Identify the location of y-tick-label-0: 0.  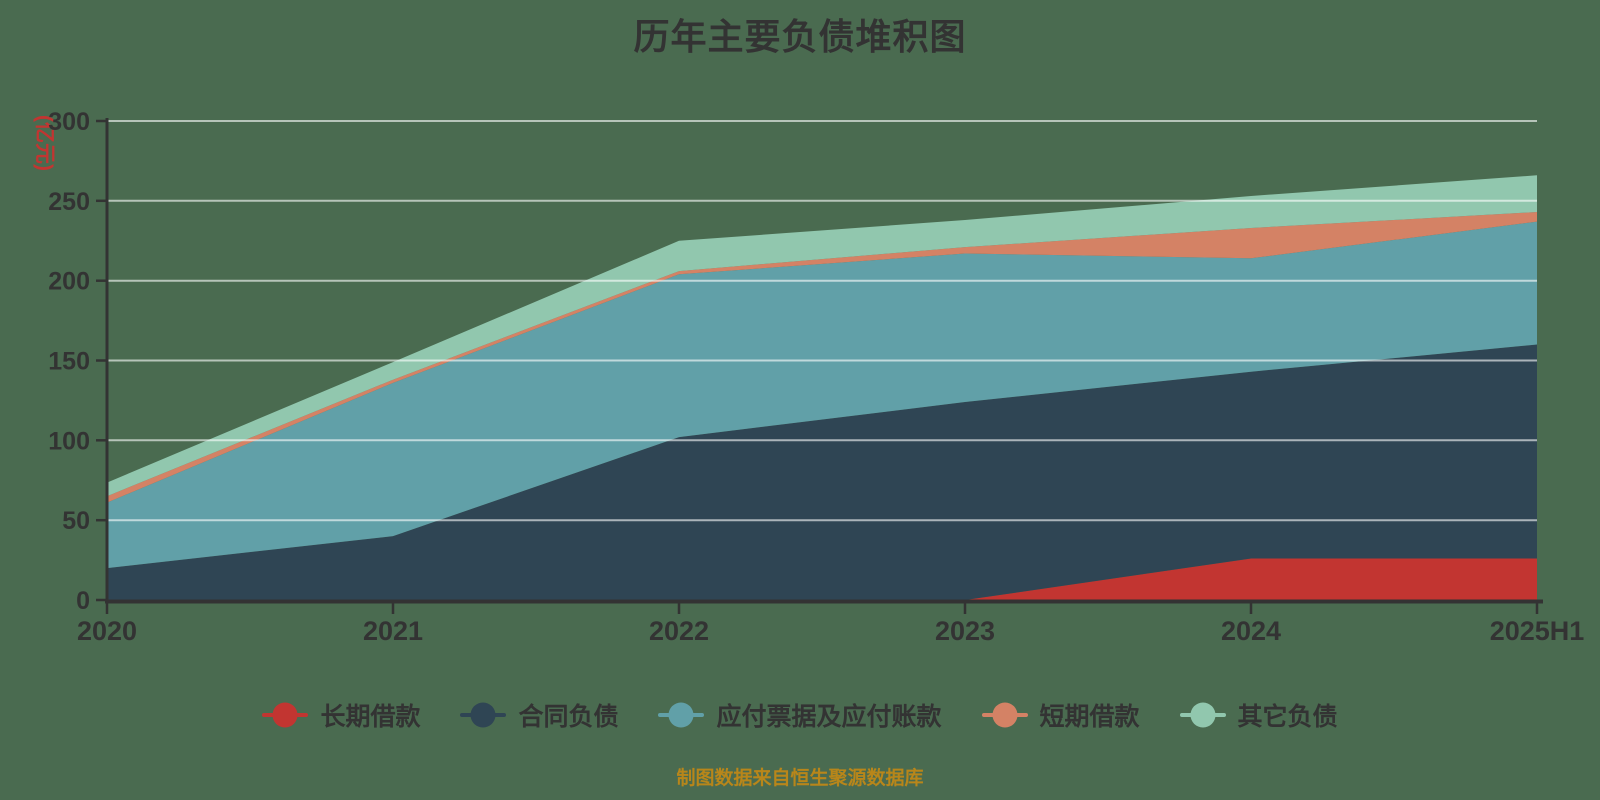
(83, 601).